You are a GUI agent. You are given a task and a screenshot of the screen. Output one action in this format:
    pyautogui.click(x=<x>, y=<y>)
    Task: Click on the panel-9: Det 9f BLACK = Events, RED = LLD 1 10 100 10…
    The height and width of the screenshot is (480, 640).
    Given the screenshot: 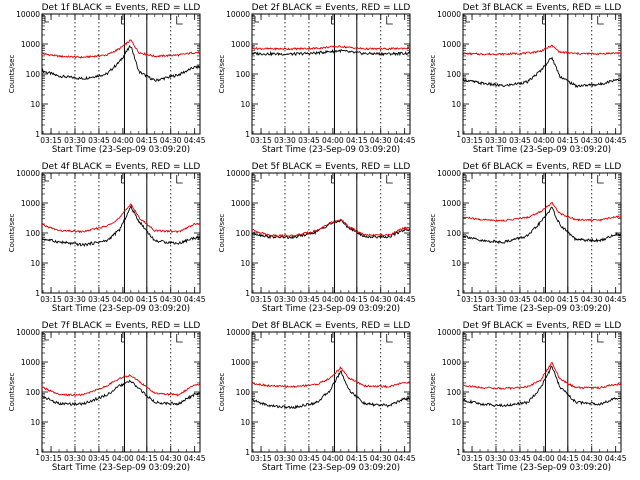 What is the action you would take?
    pyautogui.click(x=528, y=397)
    